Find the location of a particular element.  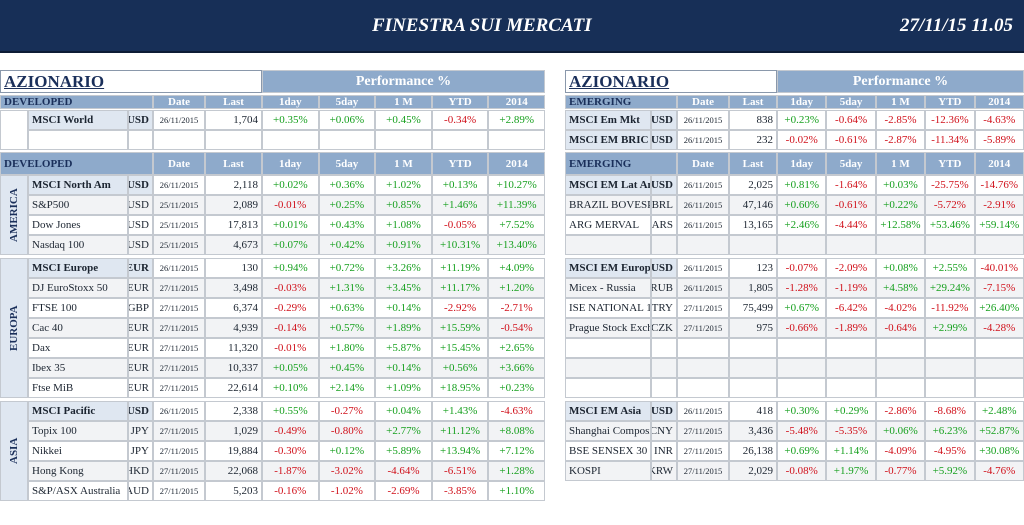

last: 1,029 is located at coordinates (233, 431).